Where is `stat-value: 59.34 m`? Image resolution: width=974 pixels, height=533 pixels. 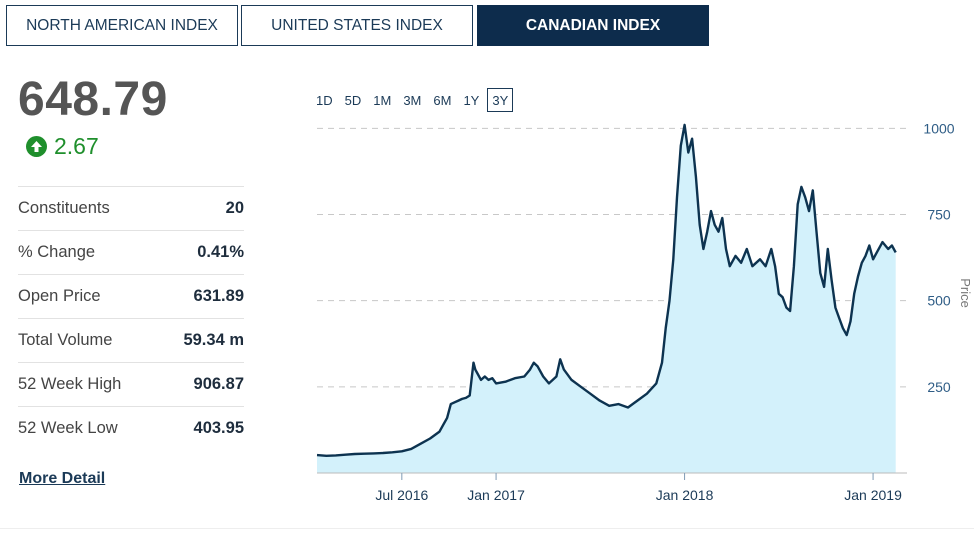 stat-value: 59.34 m is located at coordinates (213, 340).